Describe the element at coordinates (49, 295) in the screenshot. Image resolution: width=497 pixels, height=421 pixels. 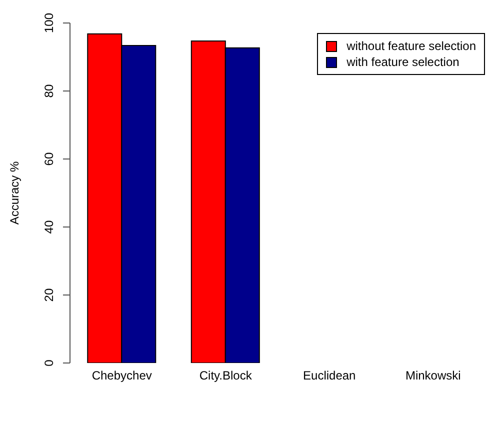
I see `y-tick-label: 20` at that location.